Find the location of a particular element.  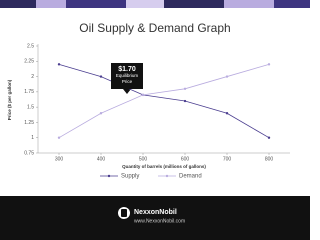

y-axis-label: Price ($ per gallon) is located at coordinates (9, 99).